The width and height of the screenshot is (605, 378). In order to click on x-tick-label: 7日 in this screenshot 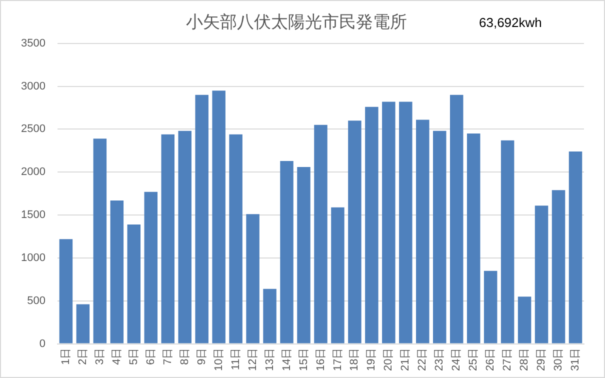, I will do `click(168, 356)`.